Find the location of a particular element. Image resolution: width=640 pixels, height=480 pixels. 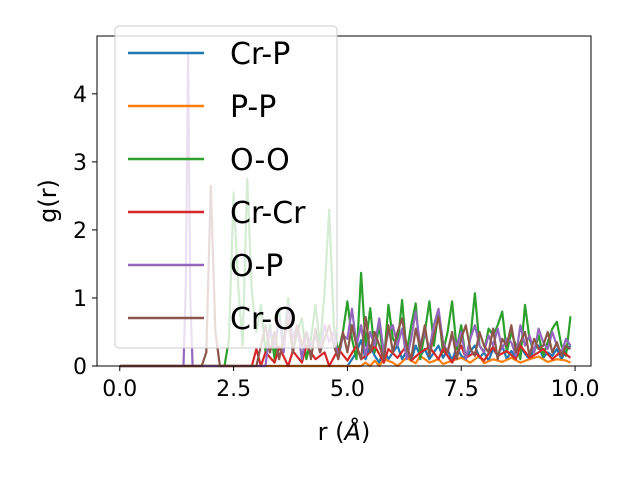

legend-label-4: O-P is located at coordinates (256, 266).